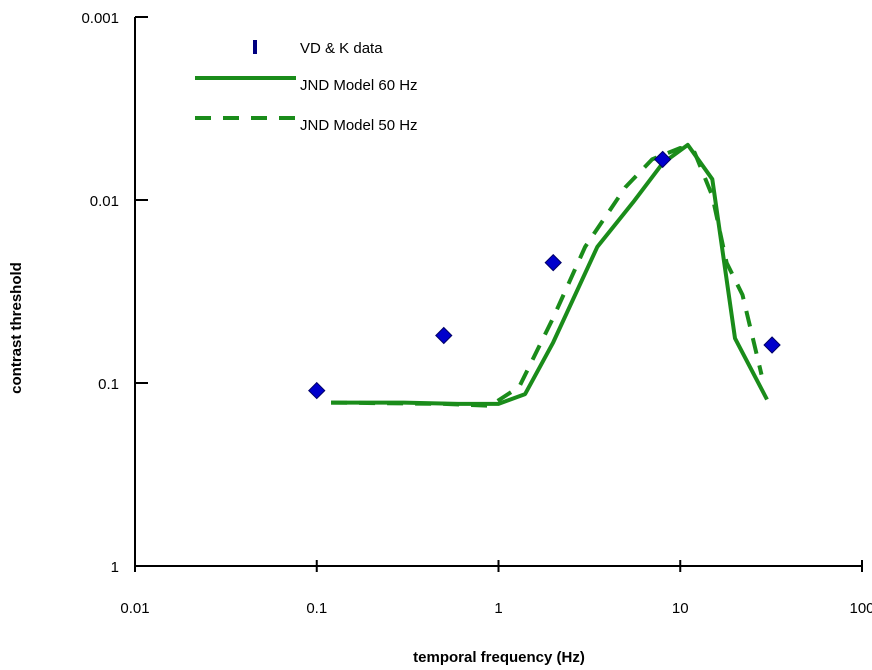 The image size is (872, 670). What do you see at coordinates (860, 608) in the screenshot?
I see `x-tick-label: 100` at bounding box center [860, 608].